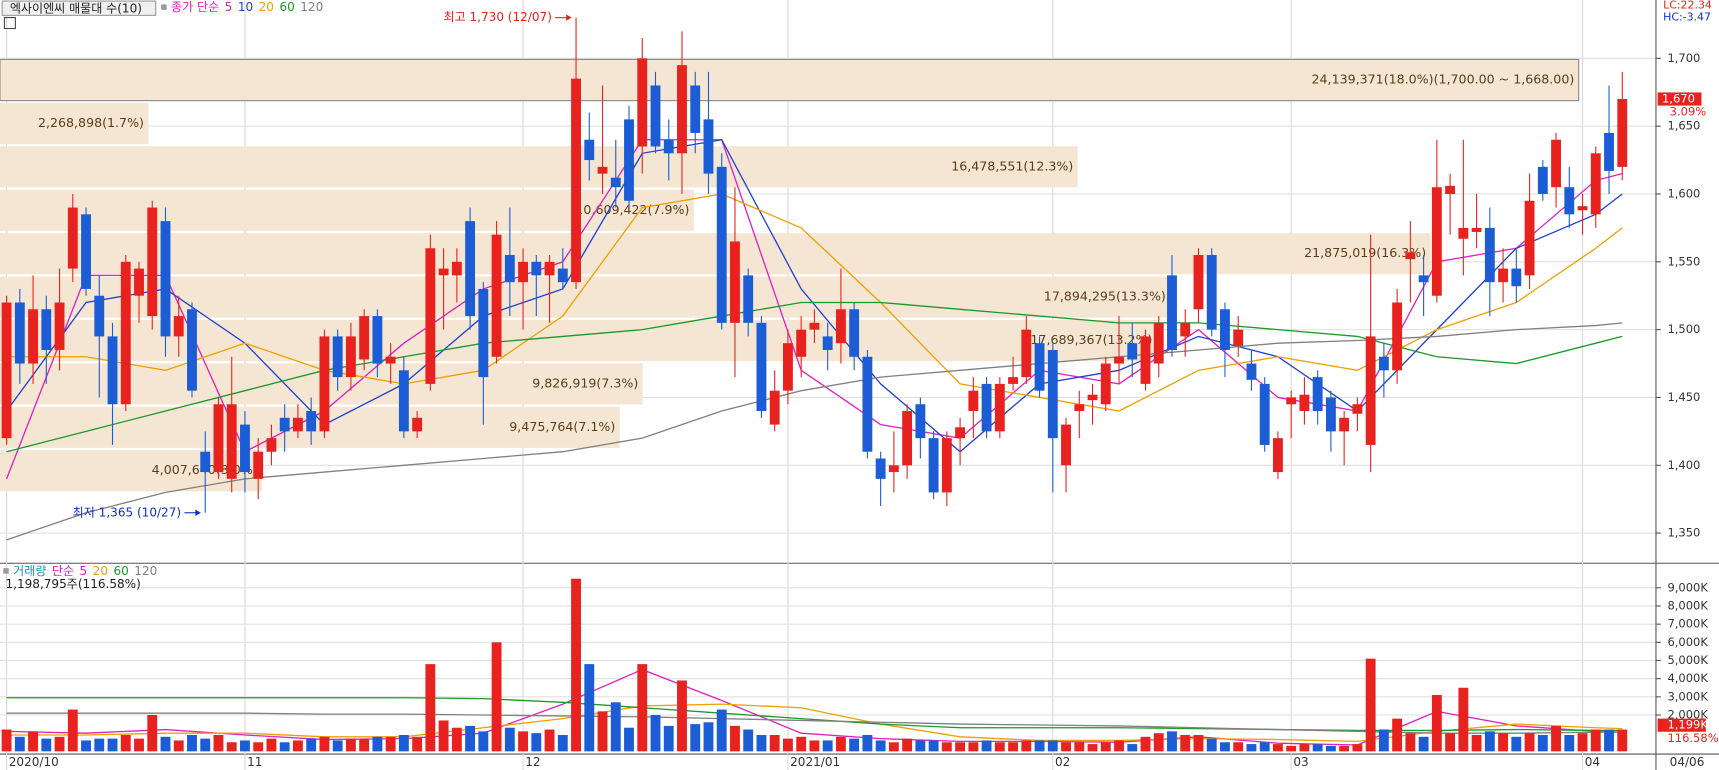 The image size is (1719, 770). Describe the element at coordinates (1687, 696) in the screenshot. I see `y-tick-label: 3,000K` at that location.